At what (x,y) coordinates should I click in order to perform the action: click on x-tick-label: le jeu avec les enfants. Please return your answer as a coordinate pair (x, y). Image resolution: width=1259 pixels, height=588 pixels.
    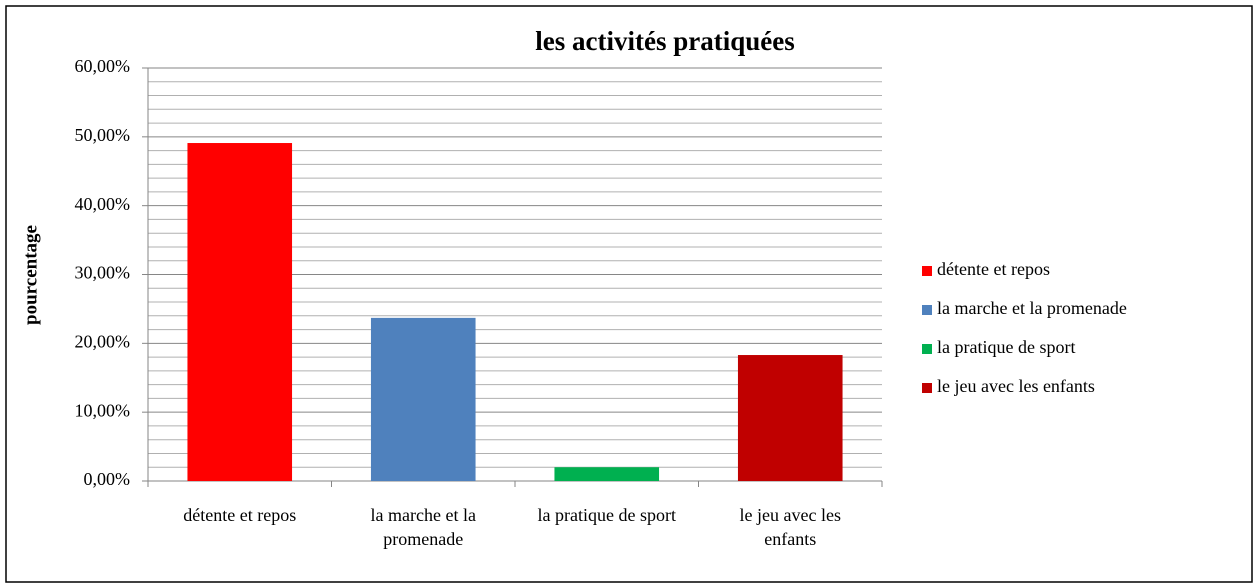
    Looking at the image, I should click on (790, 527).